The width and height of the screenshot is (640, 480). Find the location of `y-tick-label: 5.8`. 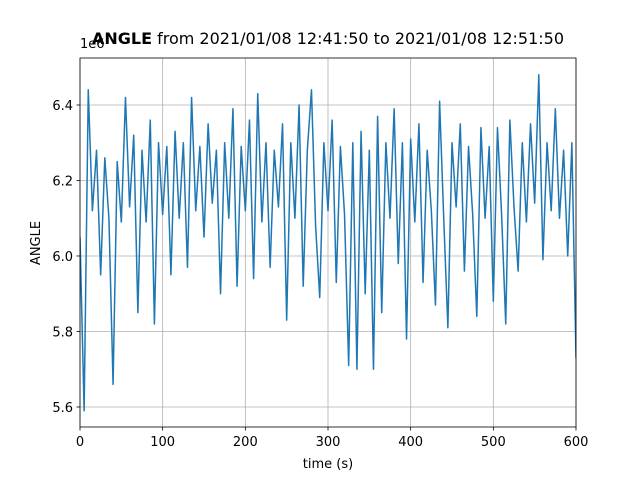

y-tick-label: 5.8 is located at coordinates (62, 332).